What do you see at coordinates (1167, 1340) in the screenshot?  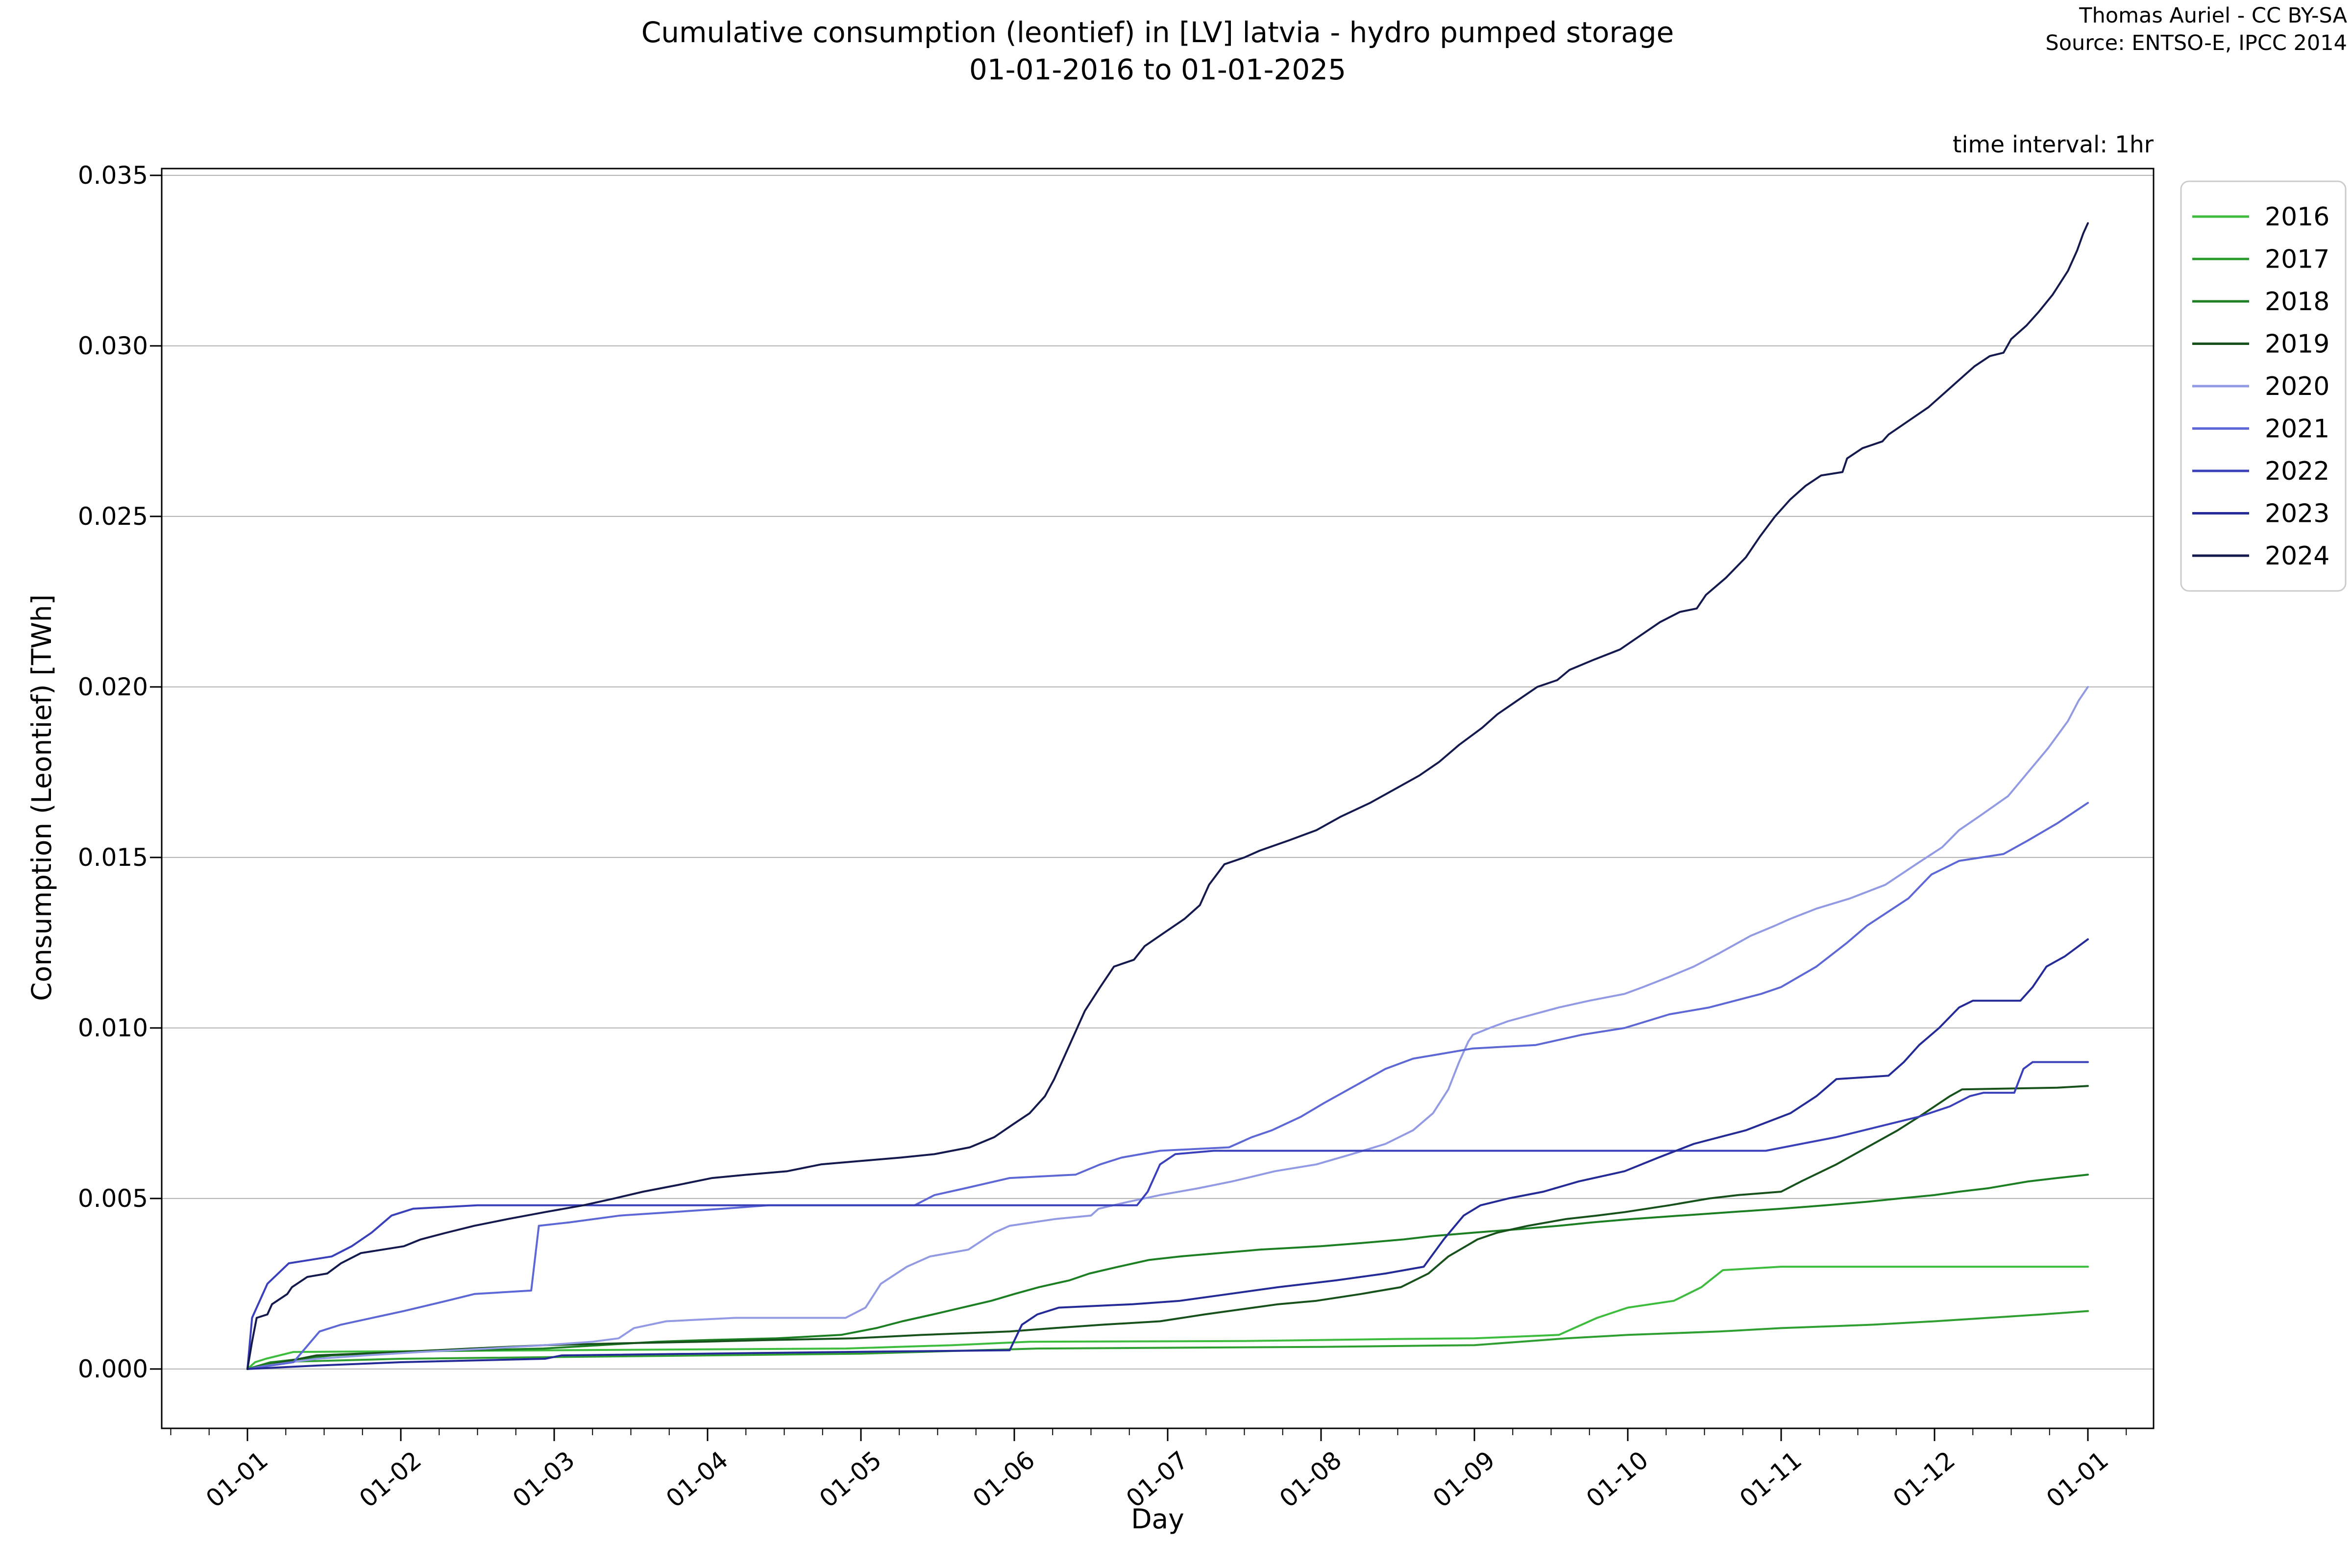 I see `series-line-2017` at bounding box center [1167, 1340].